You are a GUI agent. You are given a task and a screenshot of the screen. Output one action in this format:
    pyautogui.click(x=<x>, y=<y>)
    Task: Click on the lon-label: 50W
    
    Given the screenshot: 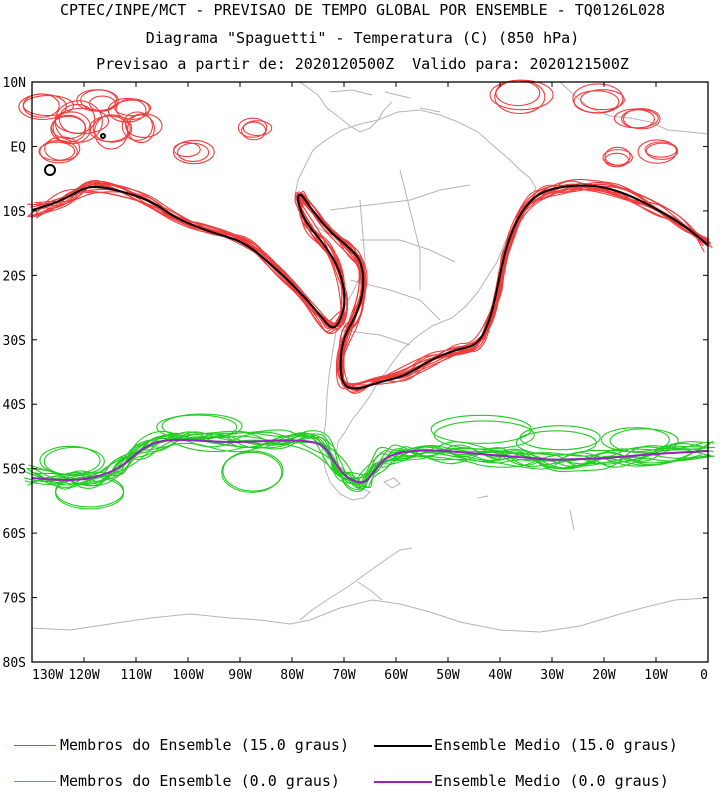 What is the action you would take?
    pyautogui.click(x=448, y=675)
    